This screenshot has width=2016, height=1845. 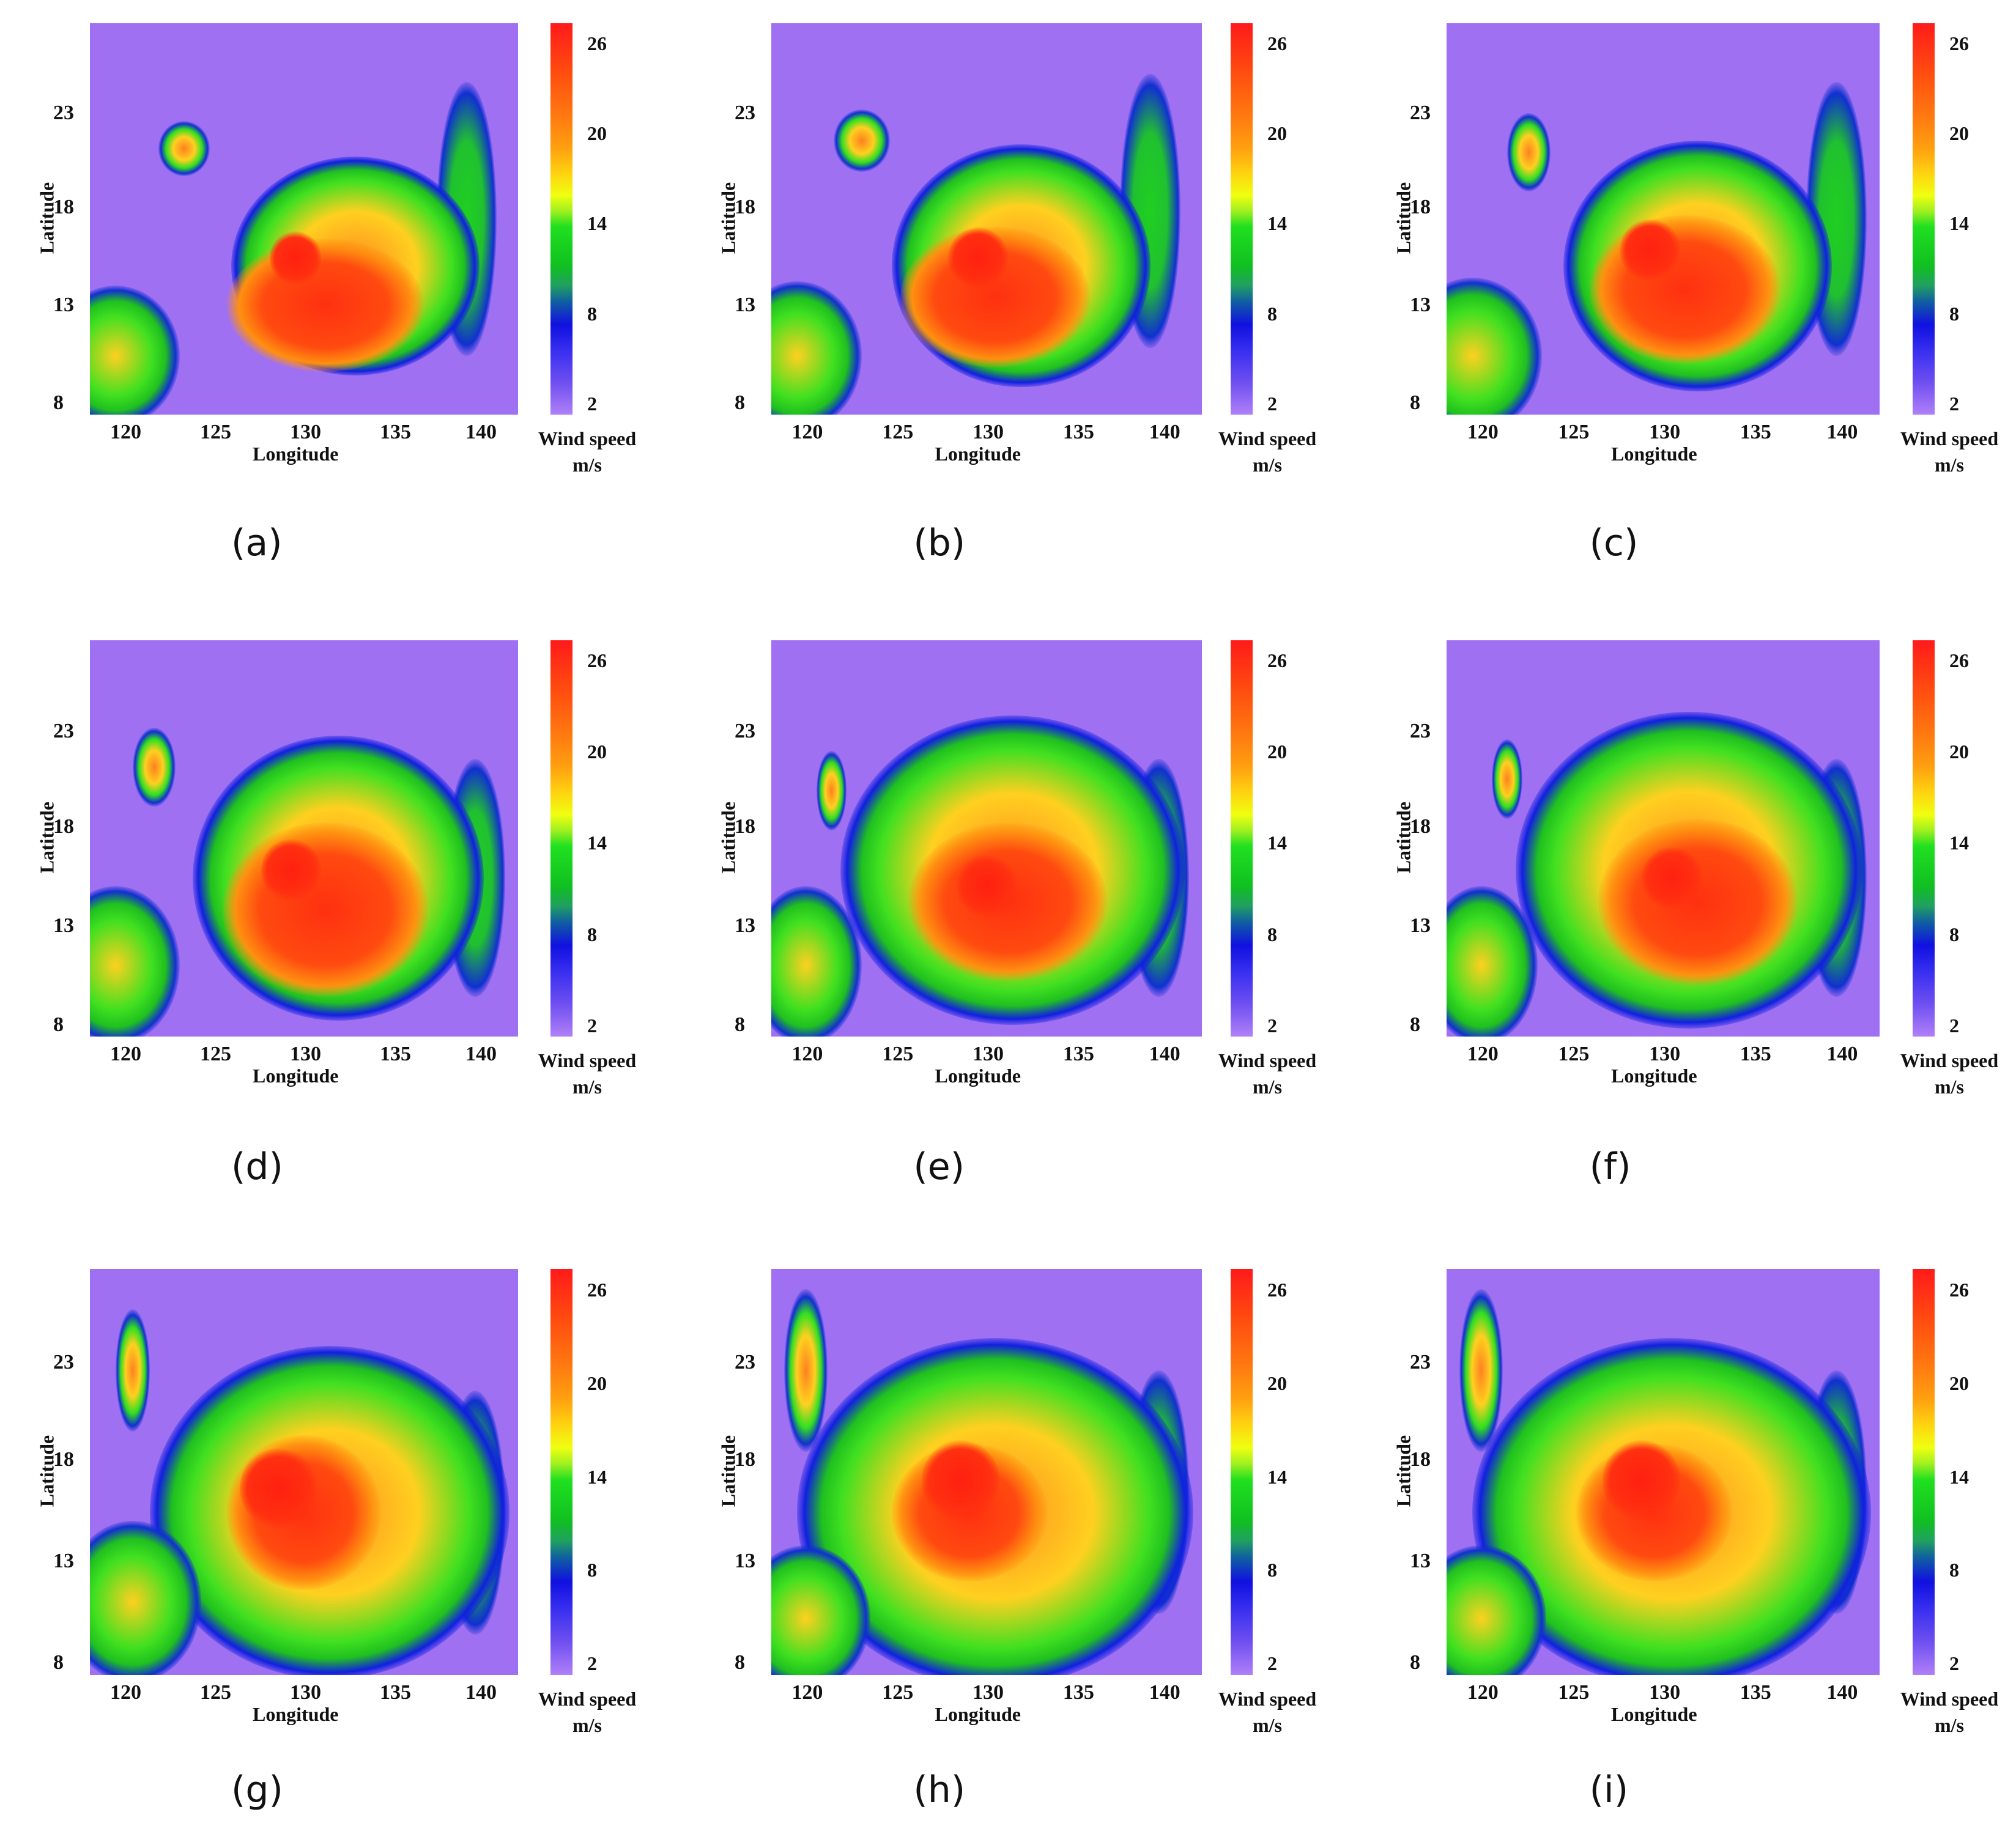 What do you see at coordinates (1614, 543) in the screenshot?
I see `panel-label: (c)` at bounding box center [1614, 543].